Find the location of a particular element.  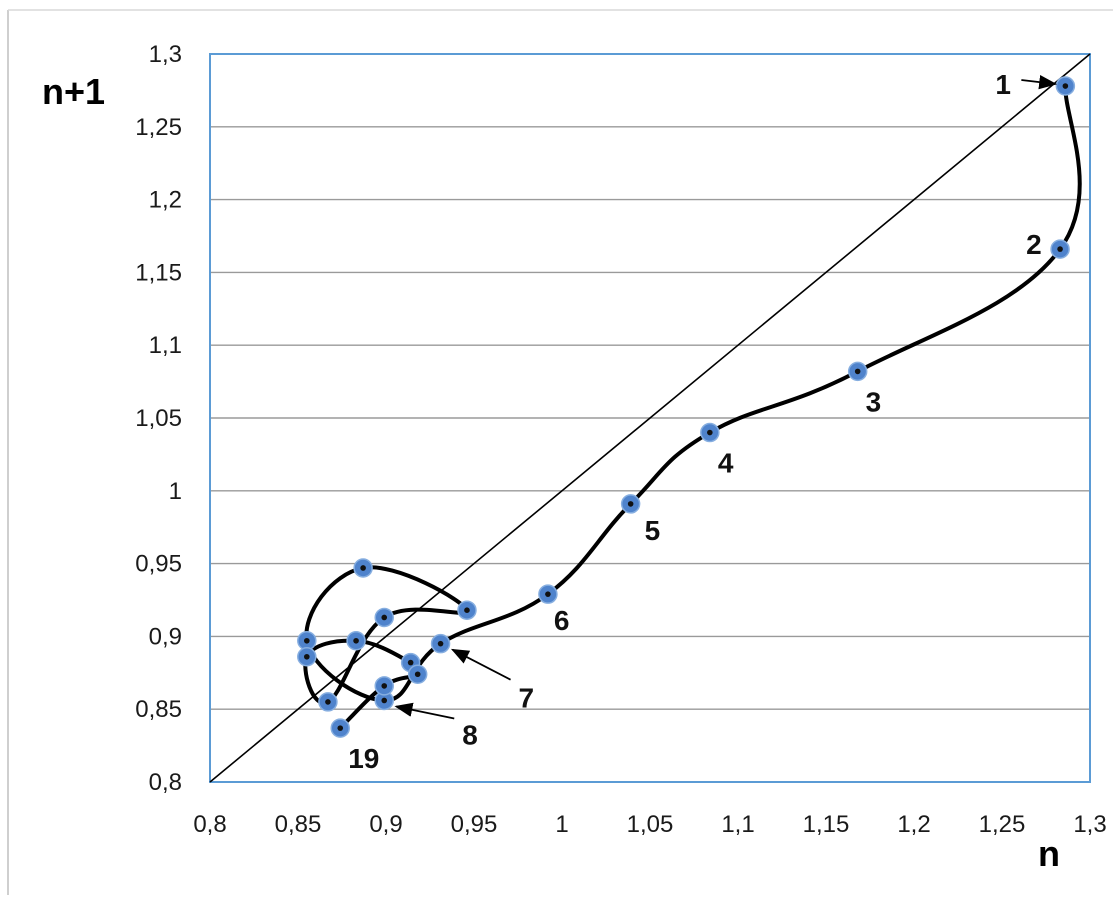

point-label-4: 4 is located at coordinates (726, 463).